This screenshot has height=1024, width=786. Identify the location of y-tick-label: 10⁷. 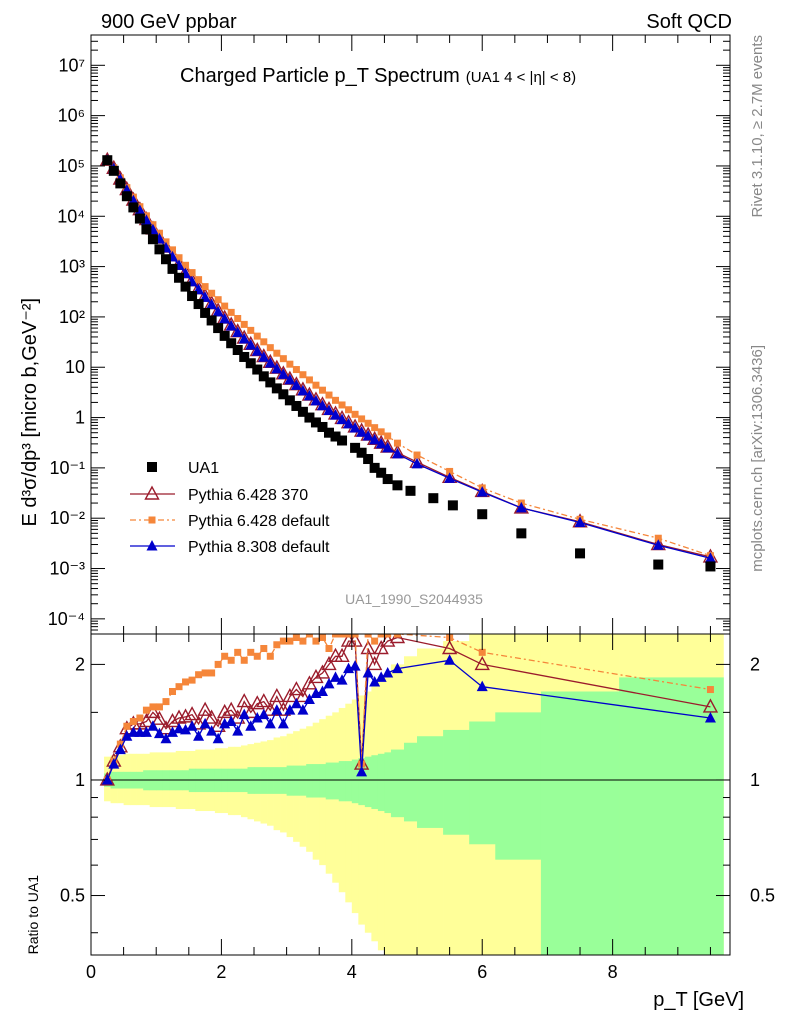
(71, 65).